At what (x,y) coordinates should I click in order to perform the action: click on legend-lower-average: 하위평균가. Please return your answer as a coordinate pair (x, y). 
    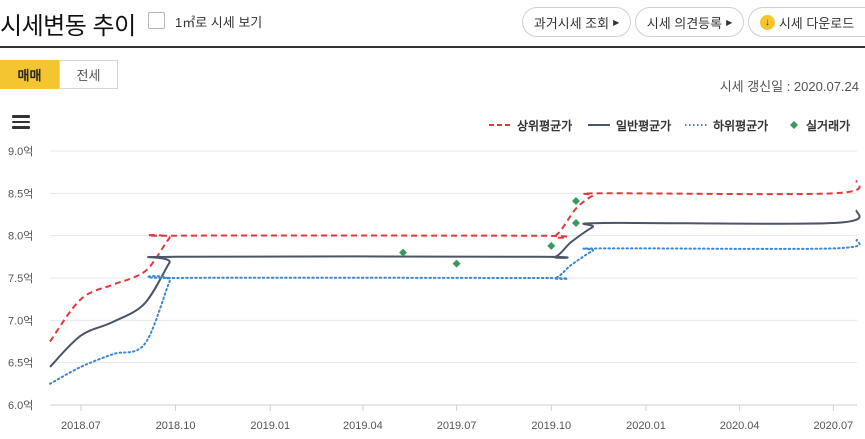
    Looking at the image, I should click on (726, 125).